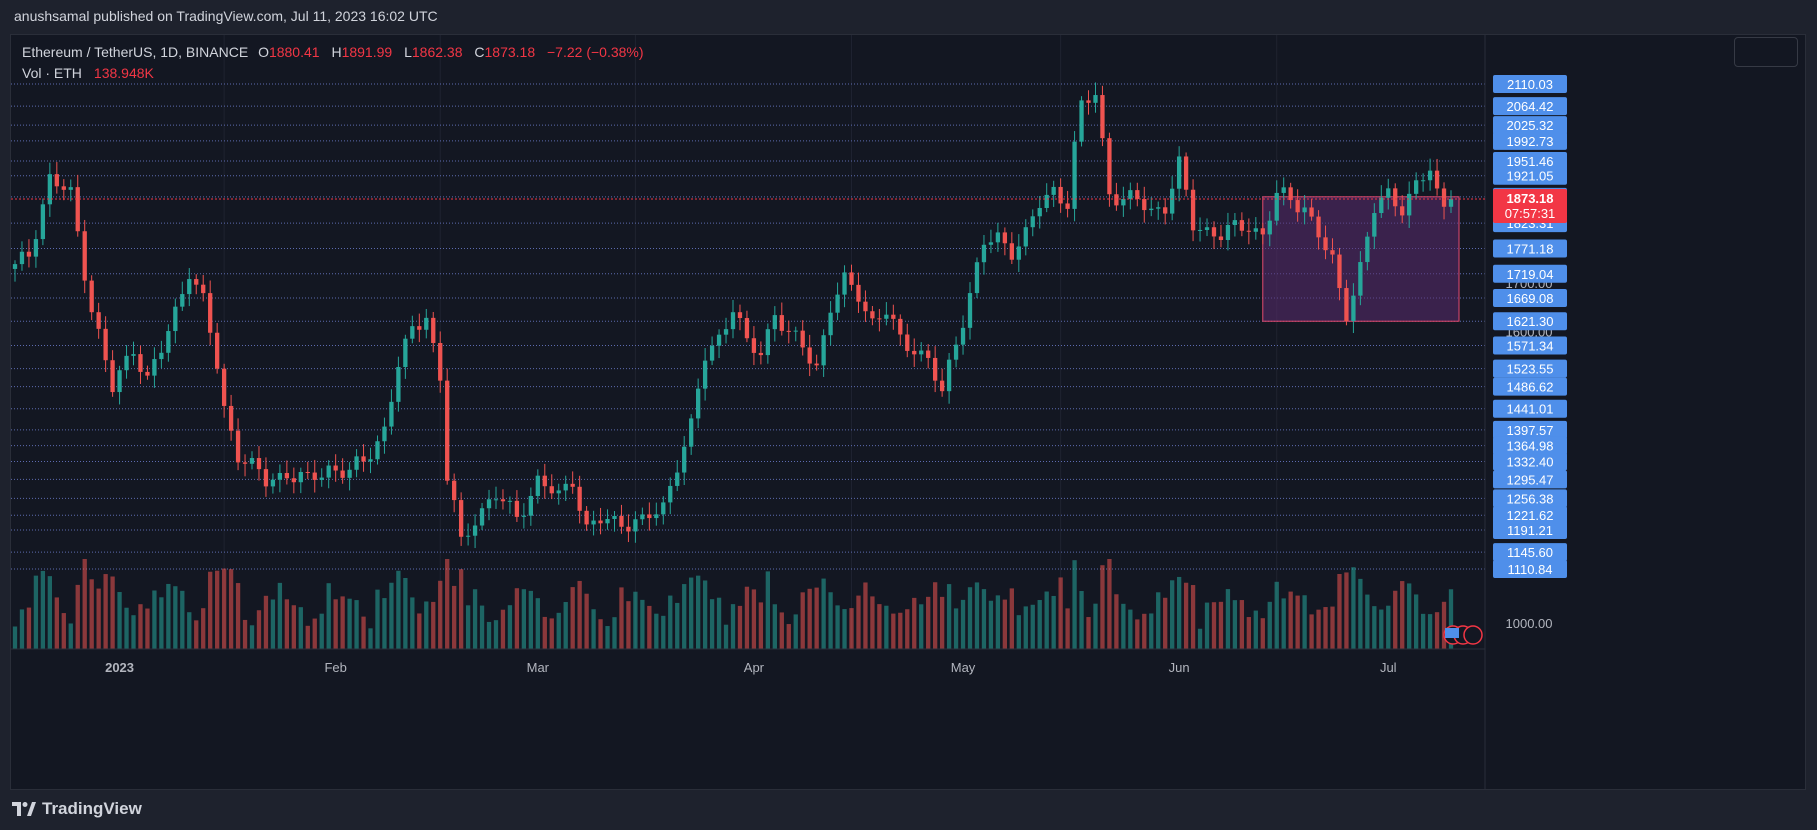 This screenshot has width=1817, height=830. I want to click on legend-open-value: 1880.41, so click(294, 52).